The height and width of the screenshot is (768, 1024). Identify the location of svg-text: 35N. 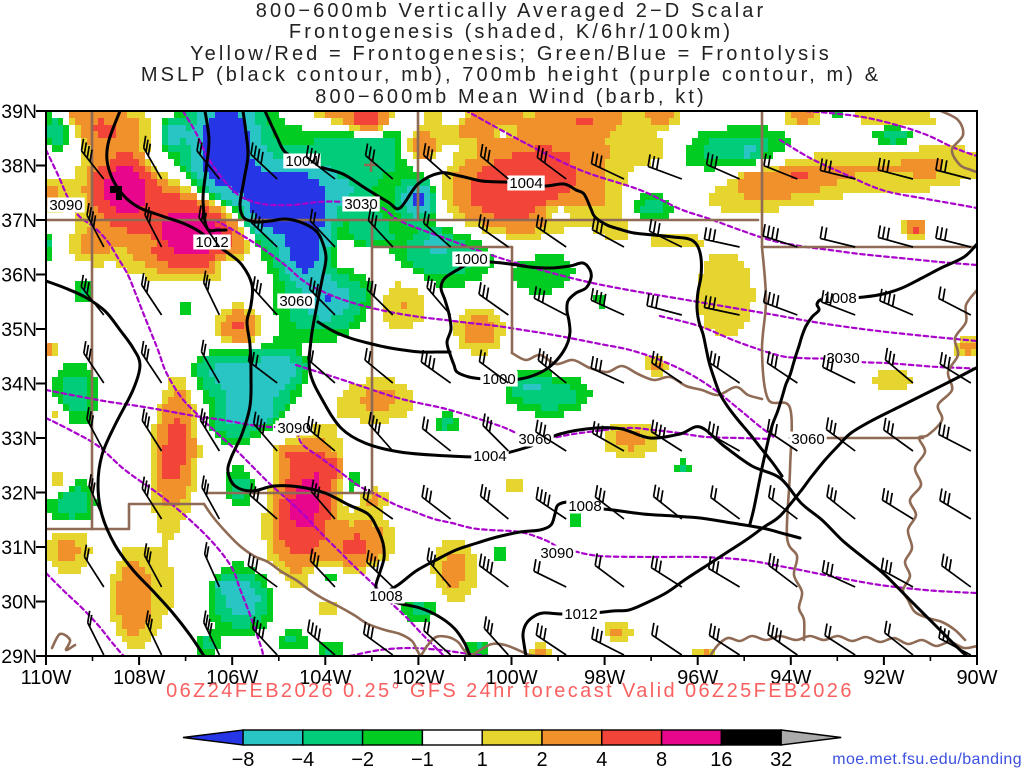
(19, 330).